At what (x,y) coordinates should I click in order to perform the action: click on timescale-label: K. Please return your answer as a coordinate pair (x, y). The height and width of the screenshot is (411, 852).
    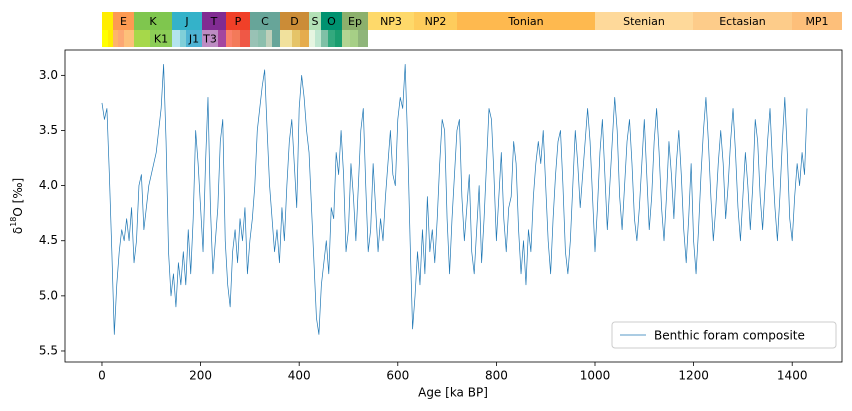
    Looking at the image, I should click on (153, 21).